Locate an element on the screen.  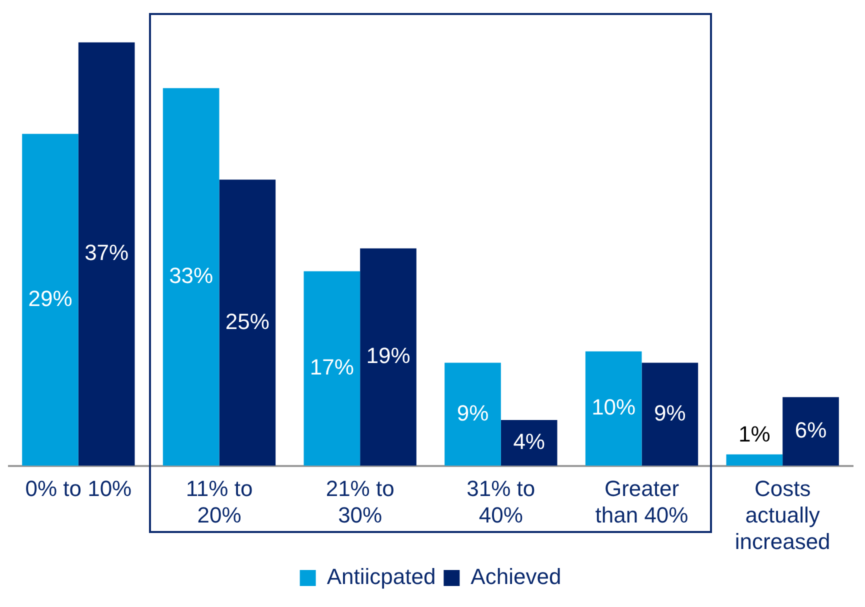
data-label: 37% is located at coordinates (106, 253).